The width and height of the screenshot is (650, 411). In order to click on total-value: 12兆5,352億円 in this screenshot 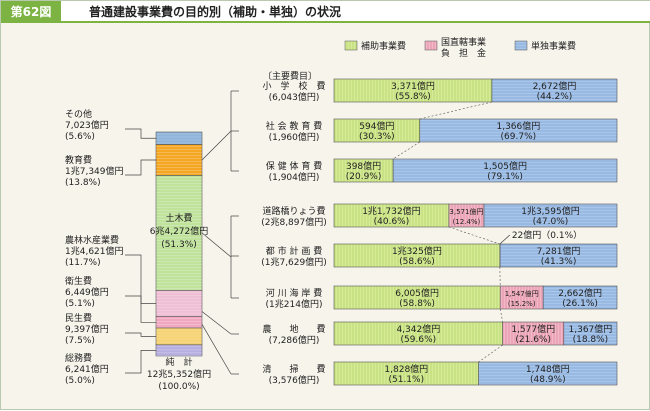, I will do `click(179, 374)`.